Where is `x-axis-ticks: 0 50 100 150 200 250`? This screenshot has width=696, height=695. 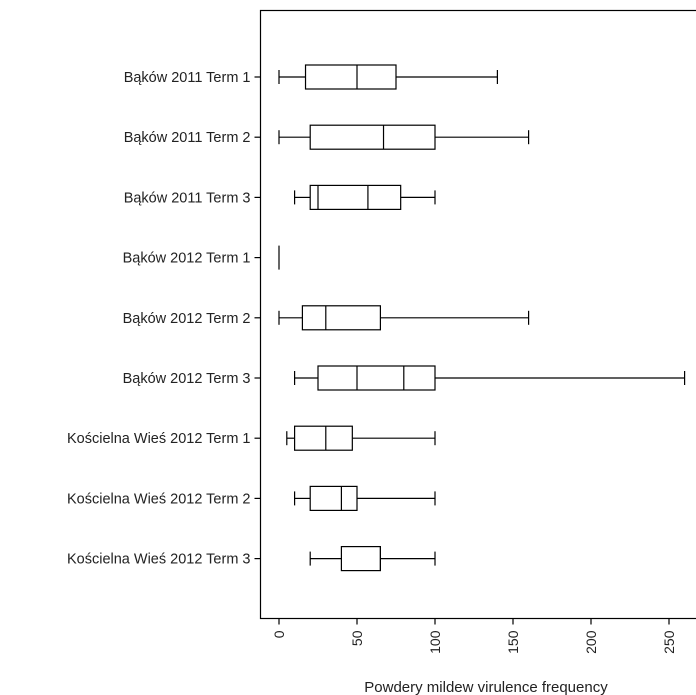
x-axis-ticks: 0 50 100 150 200 250 is located at coordinates (474, 636).